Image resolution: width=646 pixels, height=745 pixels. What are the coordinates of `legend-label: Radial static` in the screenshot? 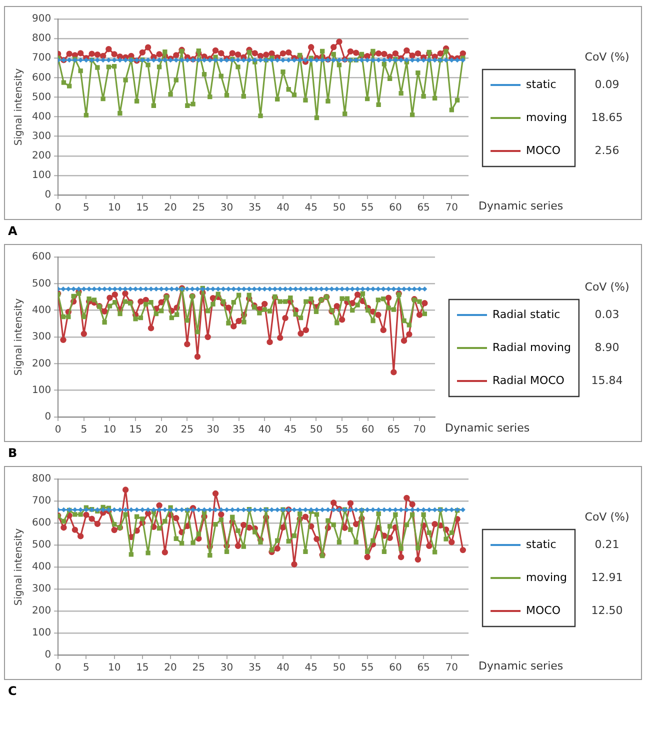 It's located at (526, 314).